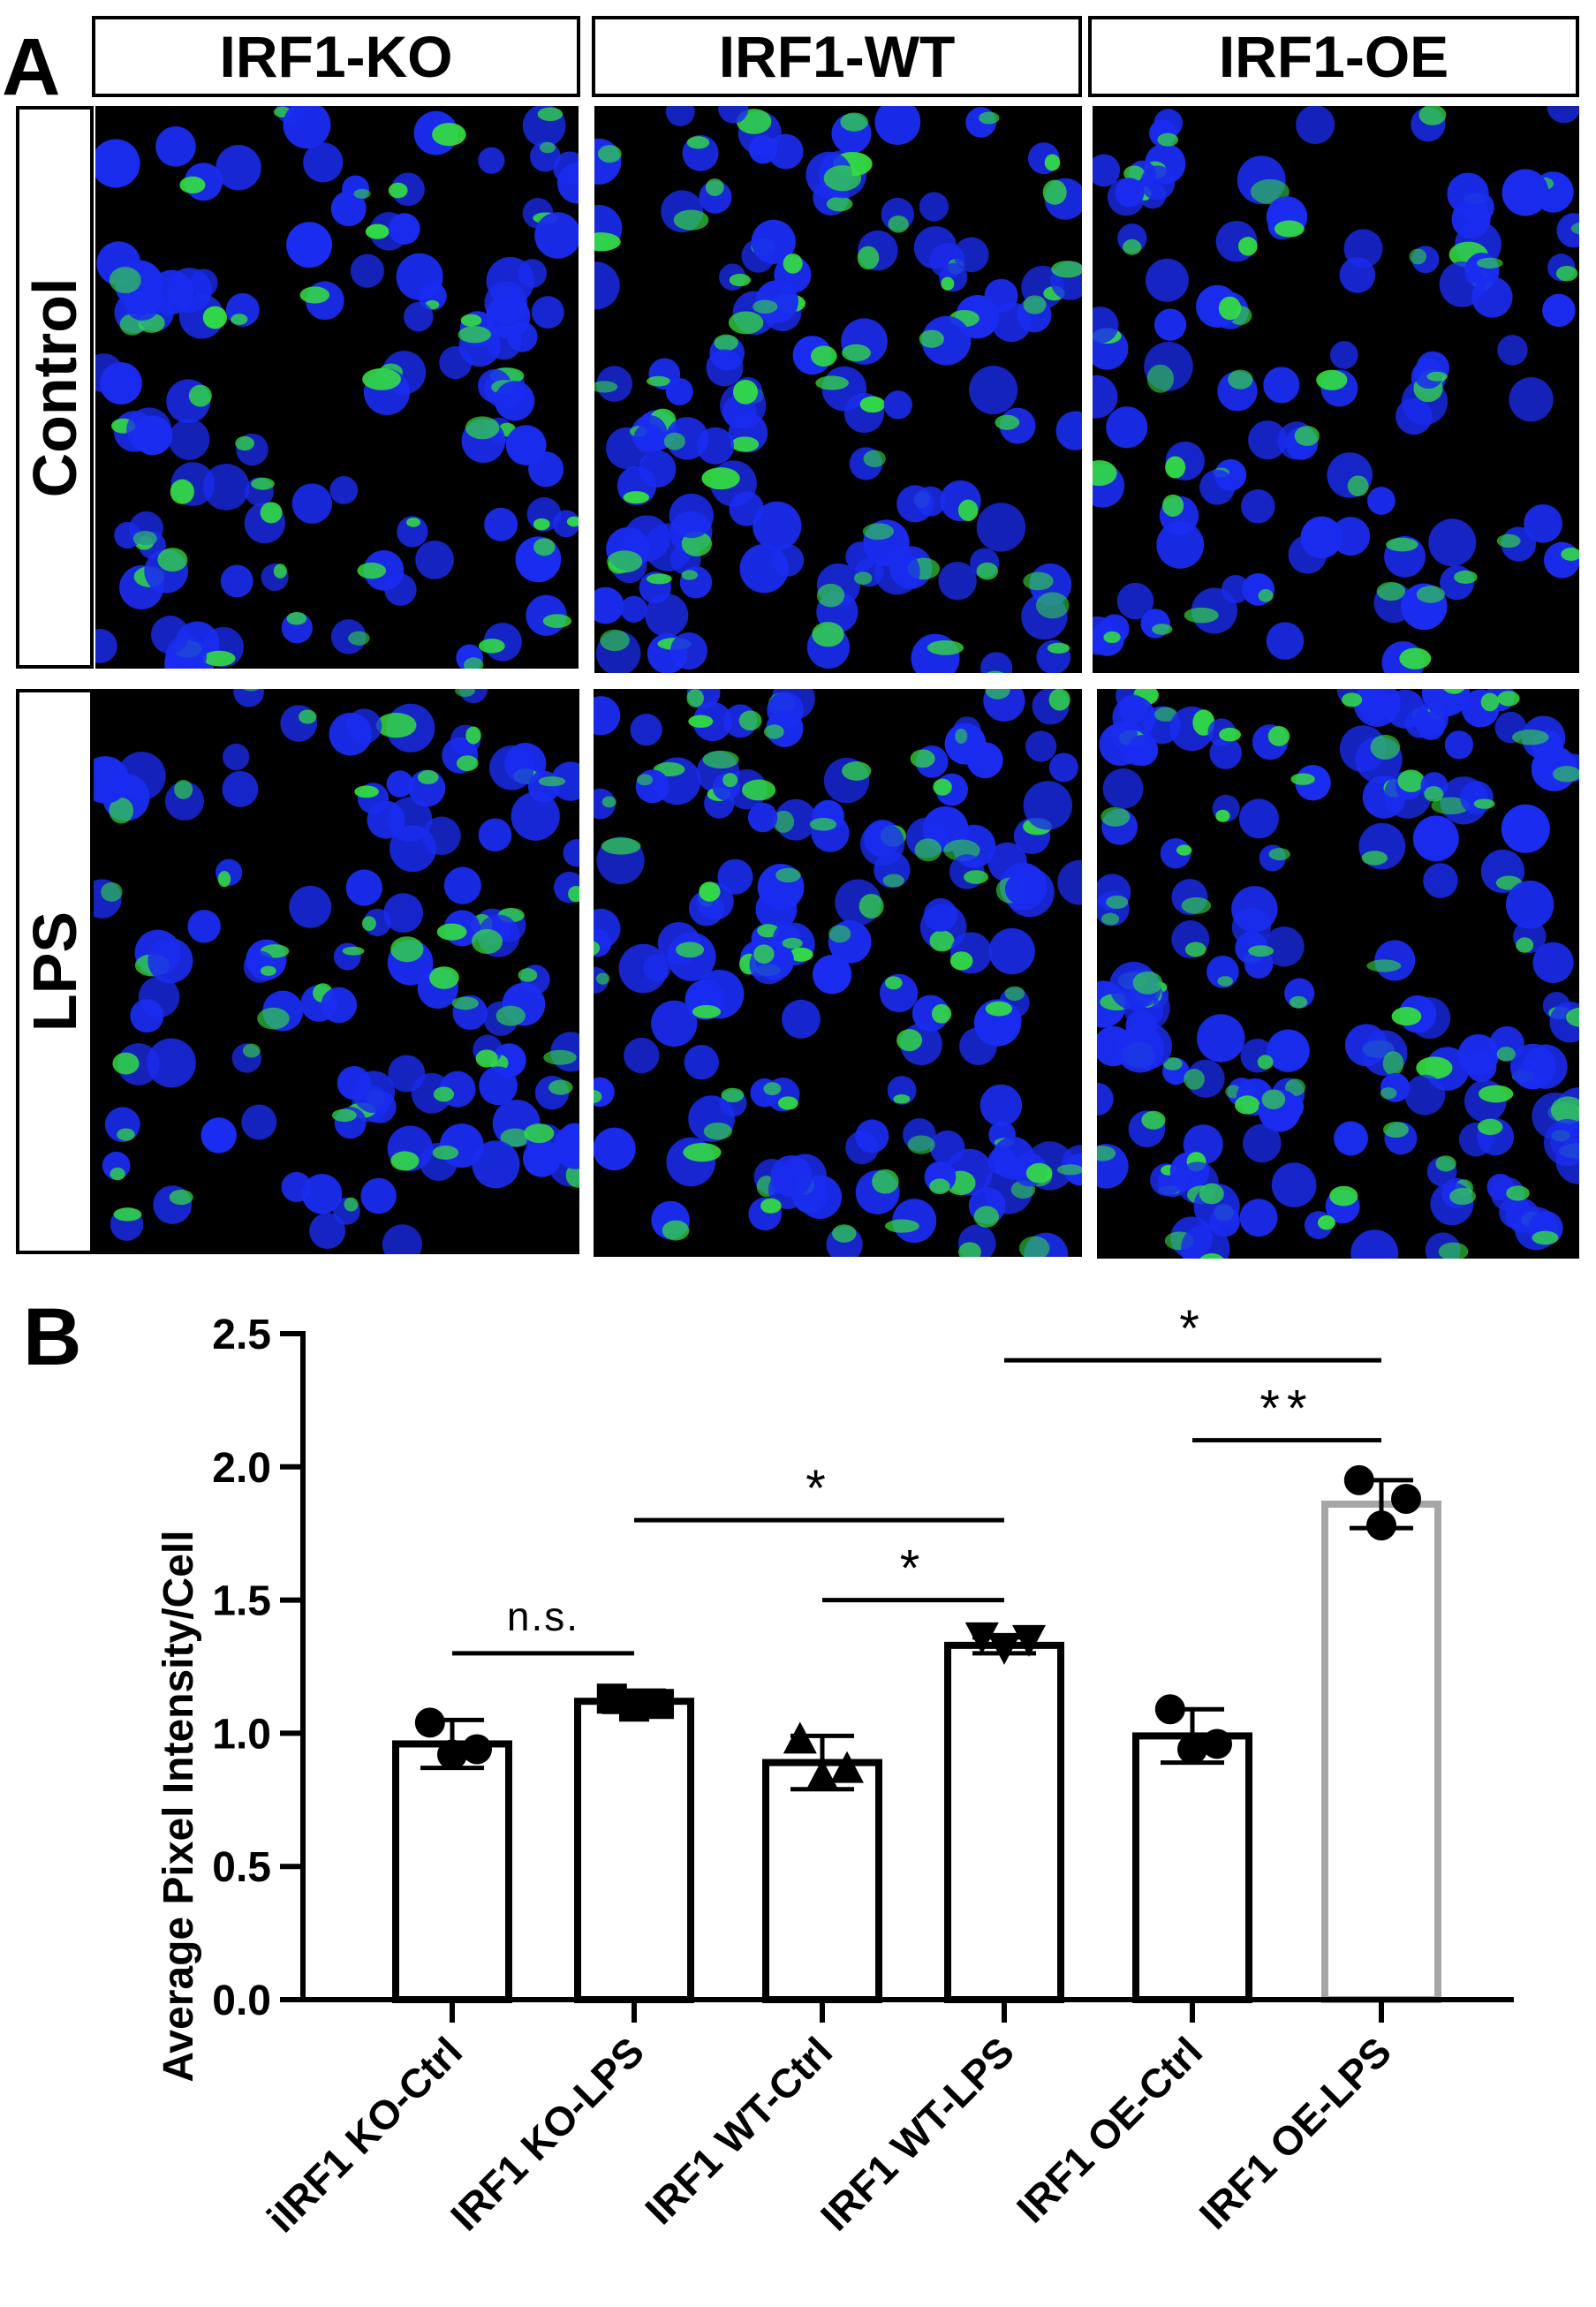 The width and height of the screenshot is (1596, 2307). Describe the element at coordinates (52, 1337) in the screenshot. I see `panel-b-label: B` at that location.